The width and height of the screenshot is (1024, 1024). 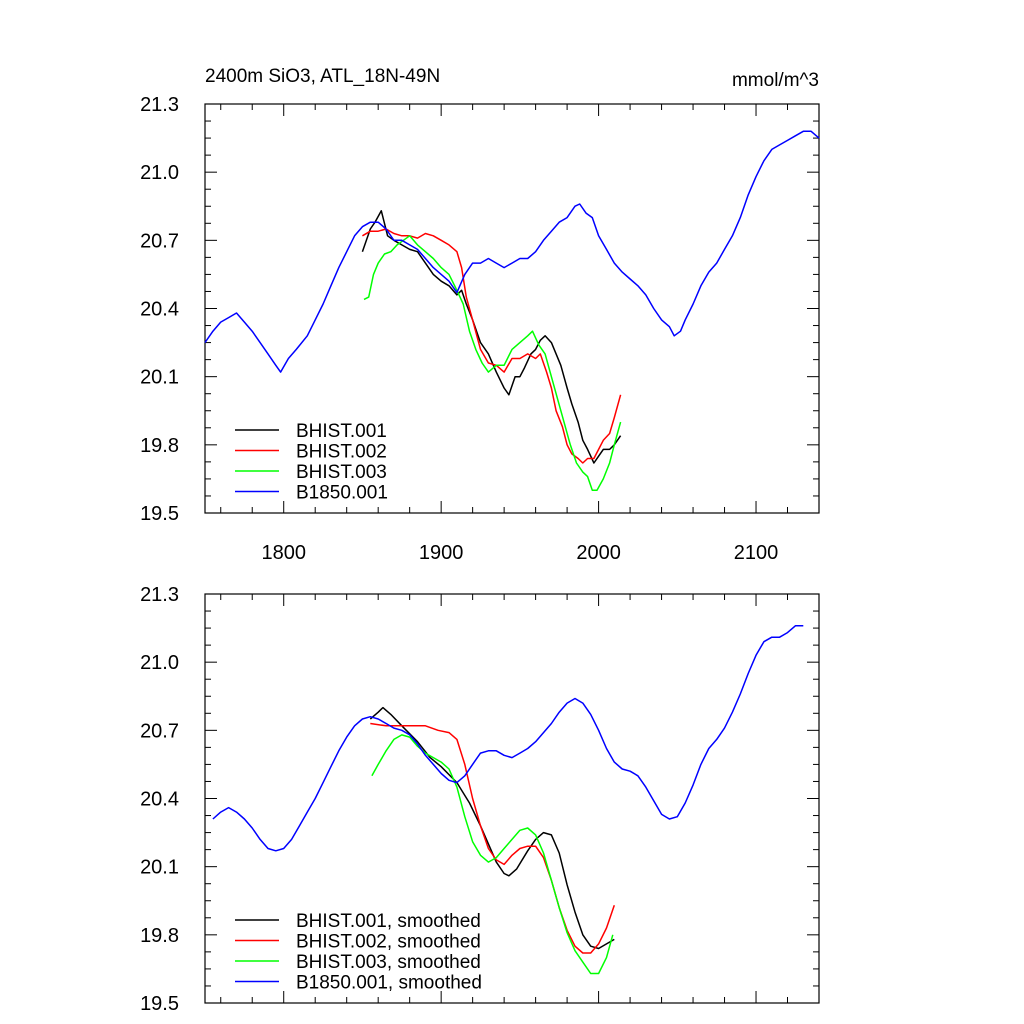 I want to click on legend-label: BHIST.003, so click(x=341, y=472).